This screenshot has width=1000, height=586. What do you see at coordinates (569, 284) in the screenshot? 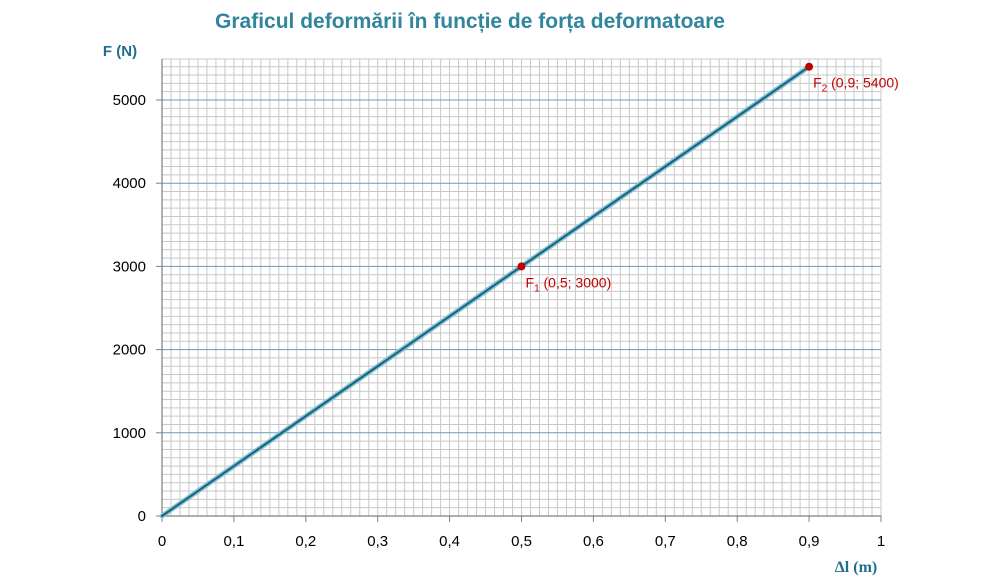
I see `point-label: F1 (0,5; 3000)` at bounding box center [569, 284].